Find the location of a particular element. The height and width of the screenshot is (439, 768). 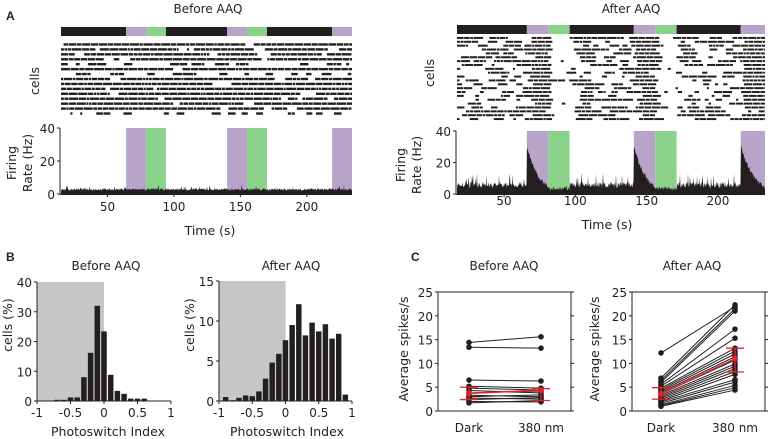

negative-index-shading is located at coordinates (252, 341).